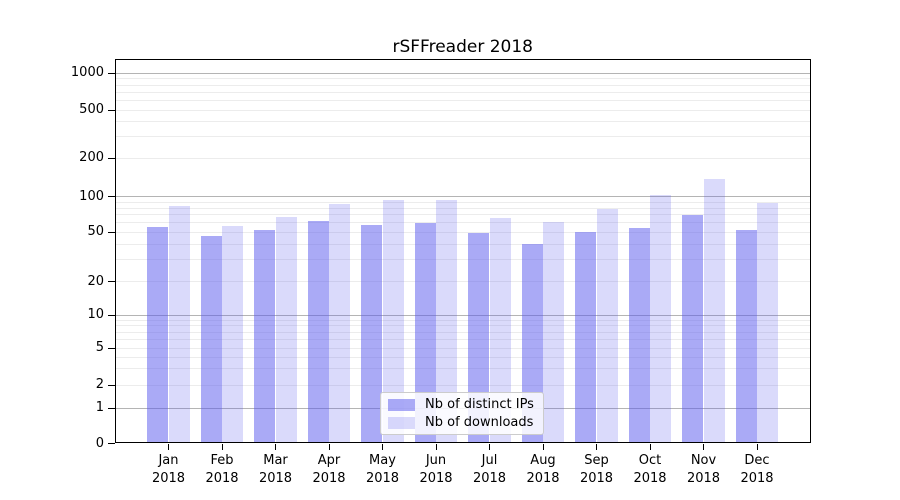  What do you see at coordinates (479, 404) in the screenshot?
I see `legend-label-distinct-ips: Nb of distinct IPs` at bounding box center [479, 404].